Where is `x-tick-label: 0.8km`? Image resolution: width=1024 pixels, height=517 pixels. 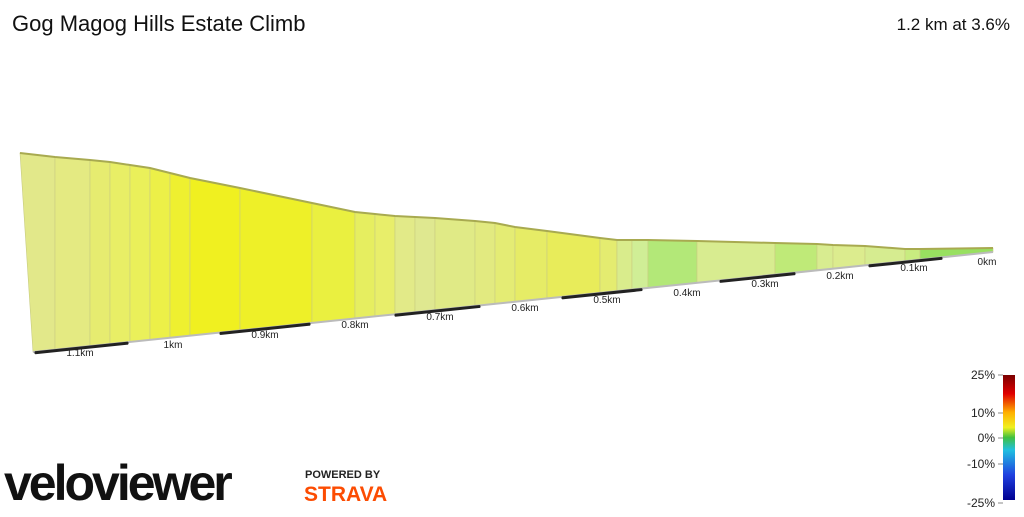
x-tick-label: 0.8km is located at coordinates (354, 325).